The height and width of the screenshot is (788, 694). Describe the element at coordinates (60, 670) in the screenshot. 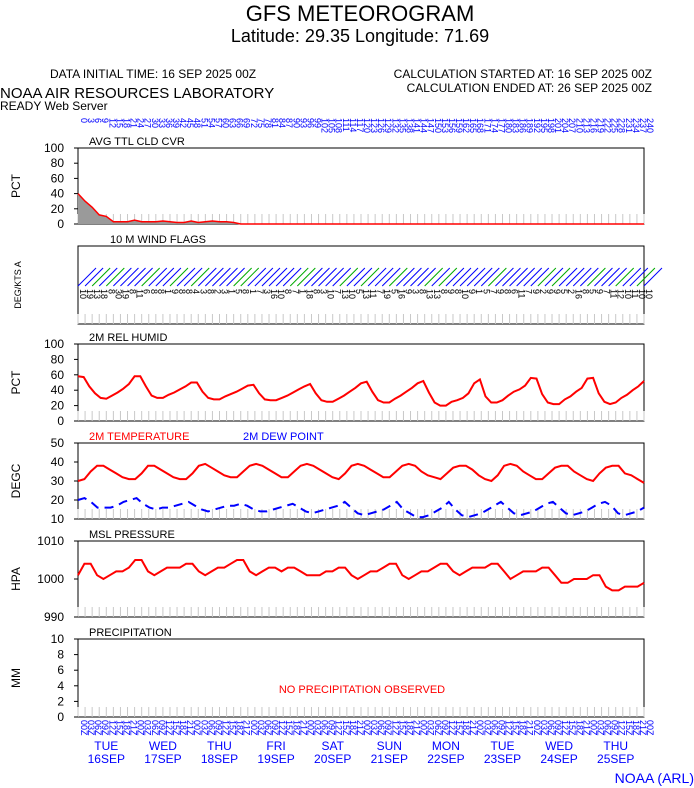

I see `y-tick-label: 6` at that location.